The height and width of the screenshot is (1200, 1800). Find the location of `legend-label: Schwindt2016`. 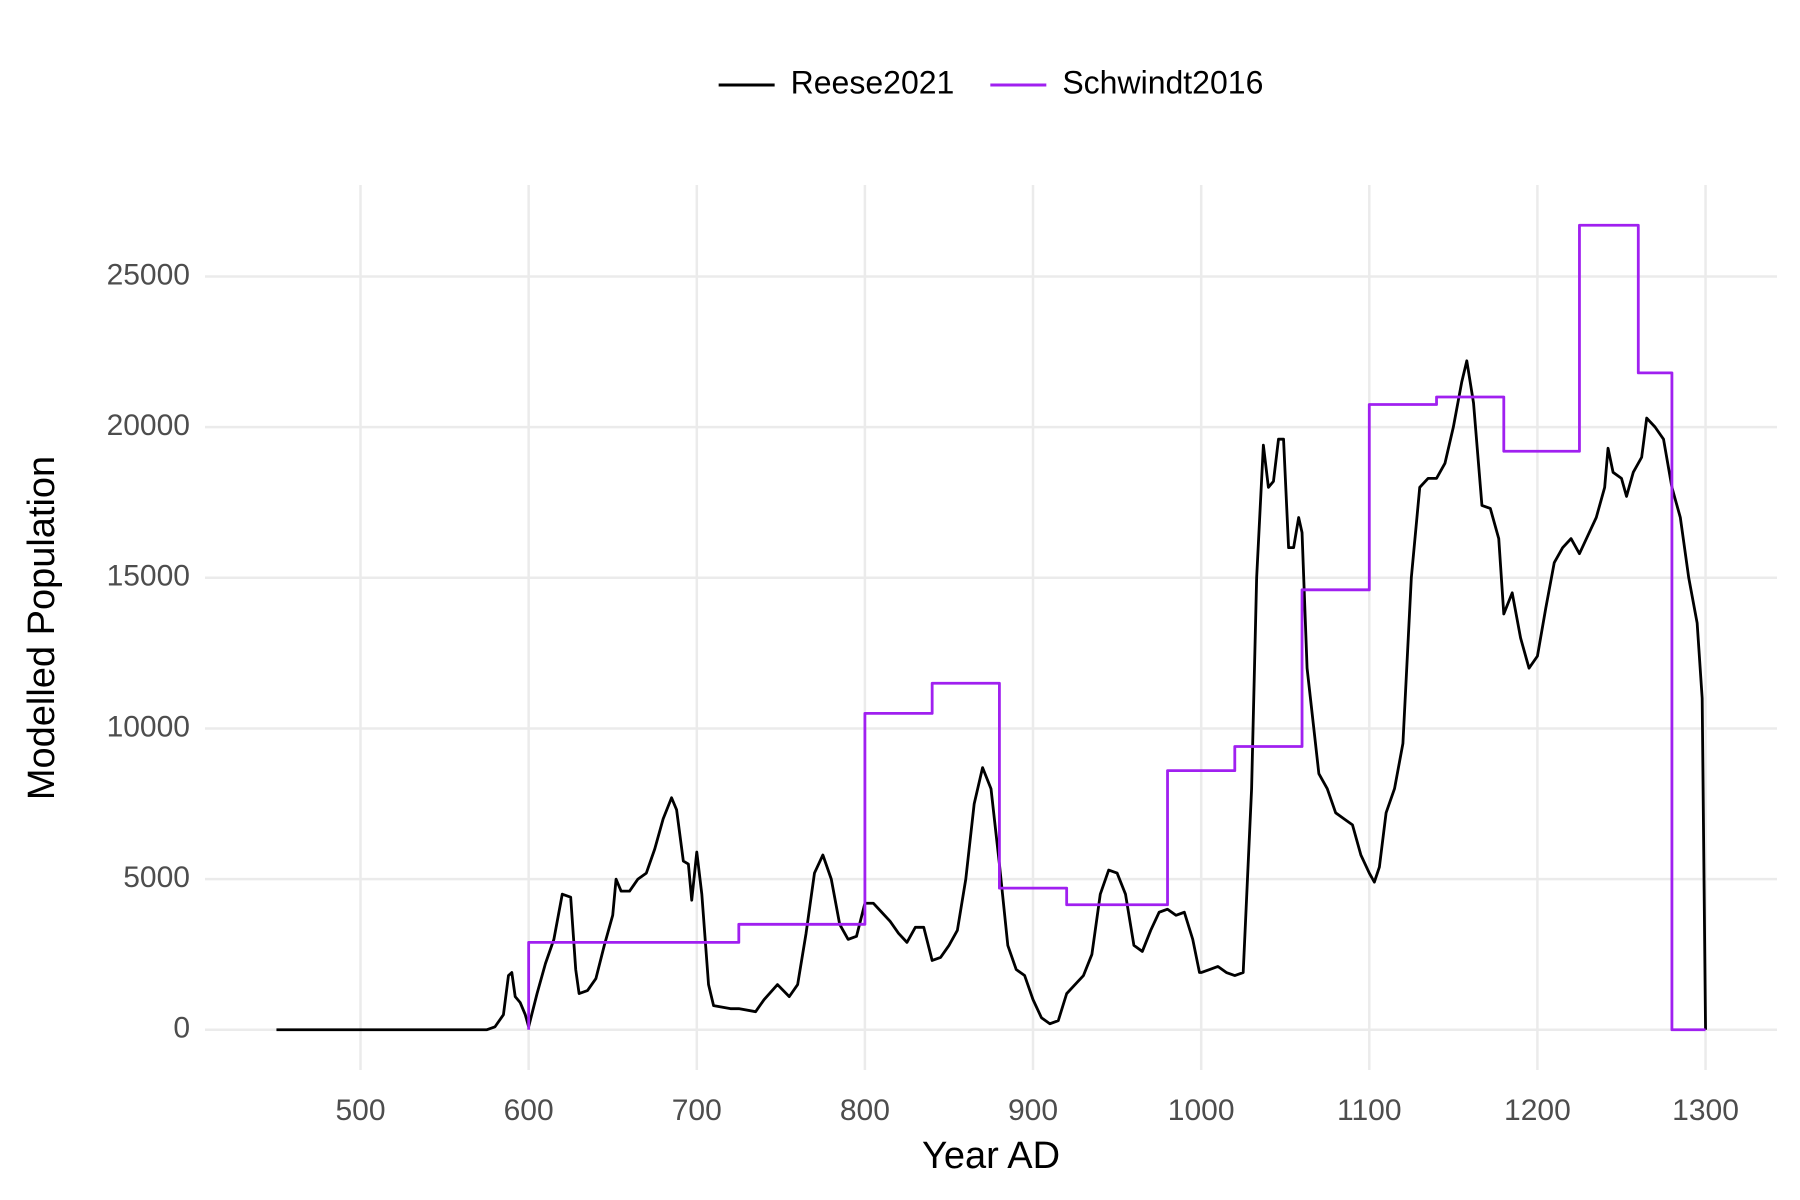

legend-label: Schwindt2016 is located at coordinates (1162, 82).